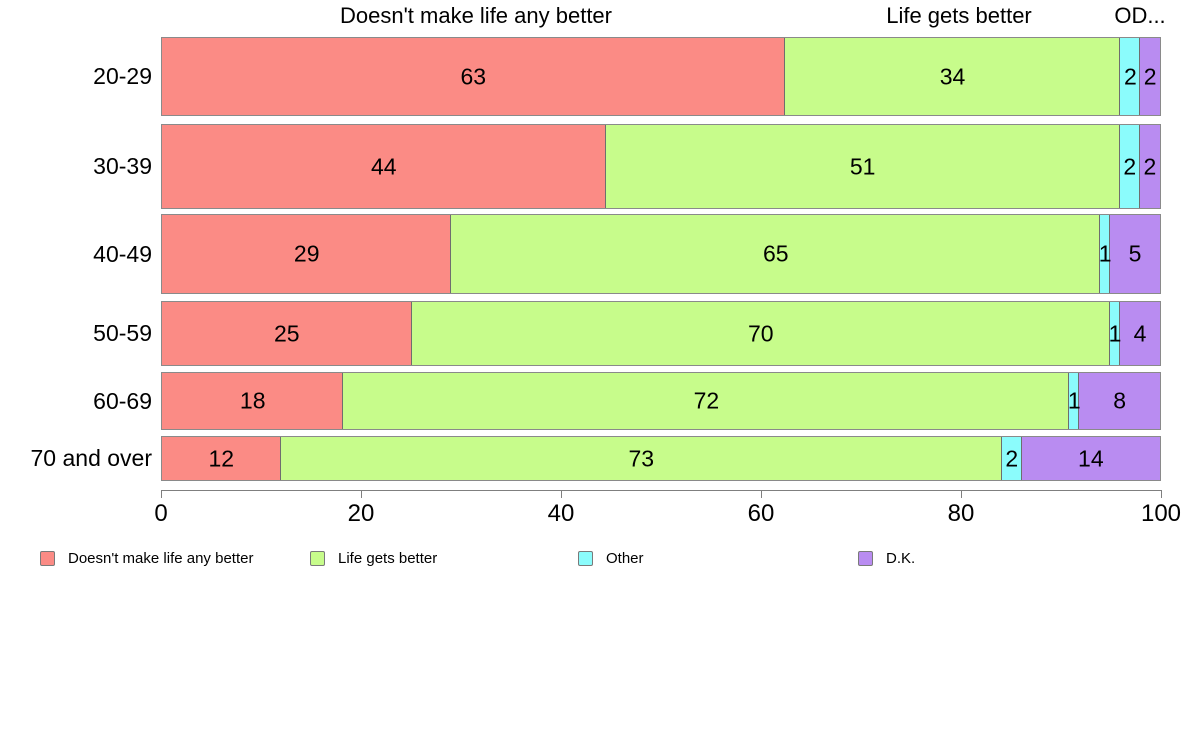  I want to click on value-label: 72, so click(706, 400).